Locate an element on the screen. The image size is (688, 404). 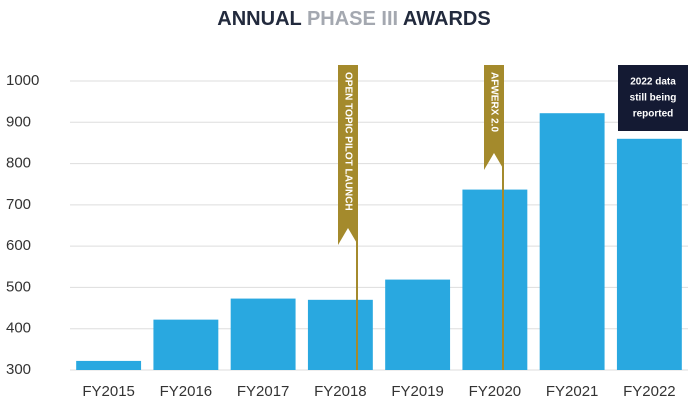
x-tick-label: FY2021 is located at coordinates (572, 391).